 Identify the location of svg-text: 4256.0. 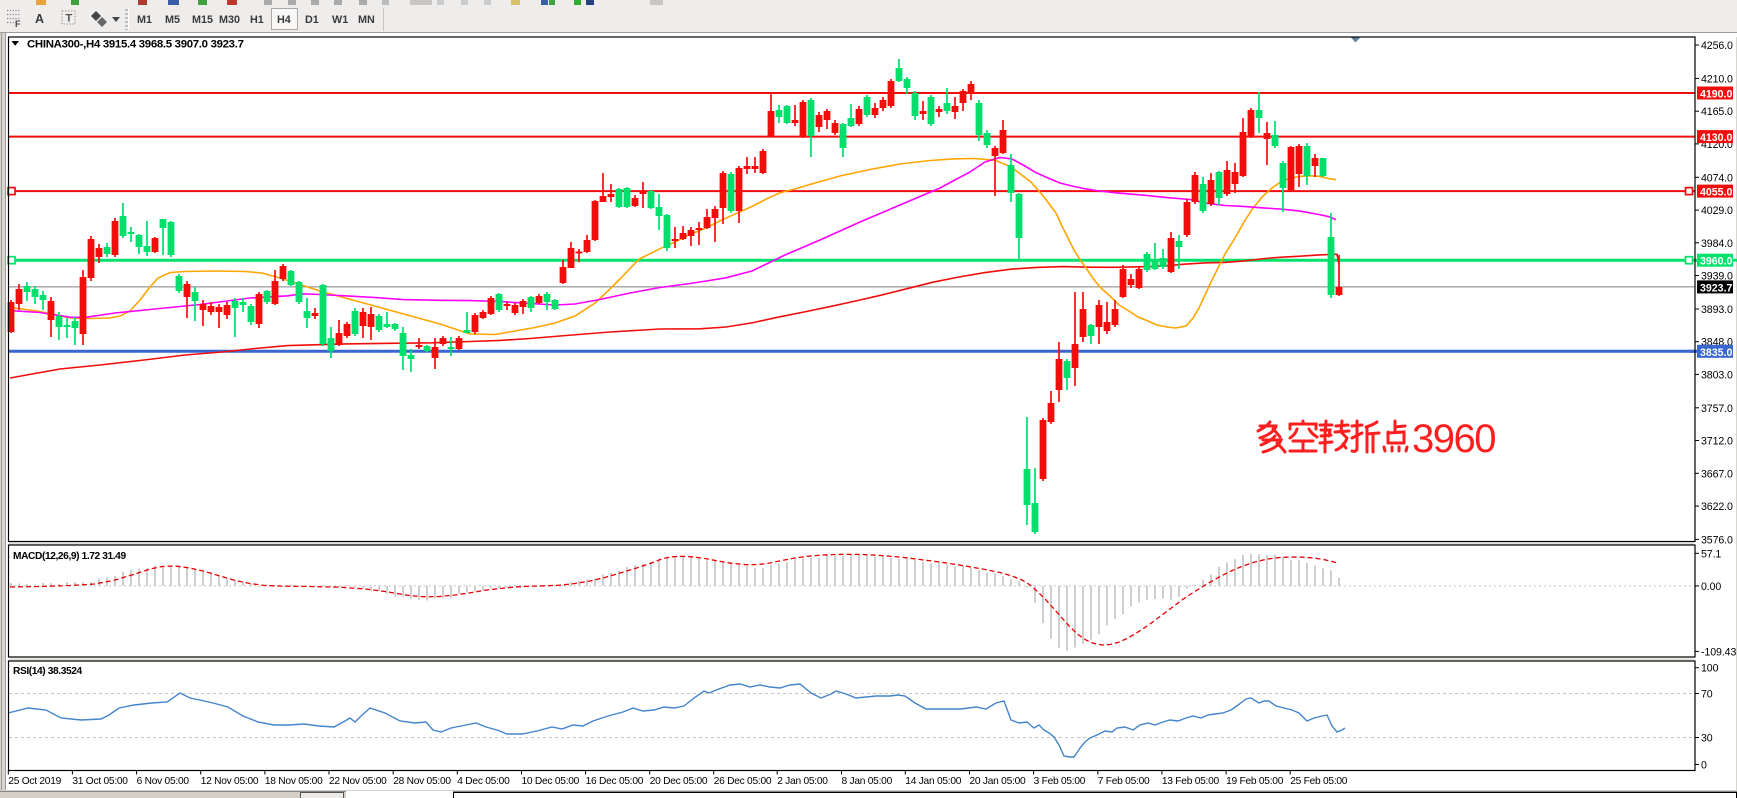
(1717, 46).